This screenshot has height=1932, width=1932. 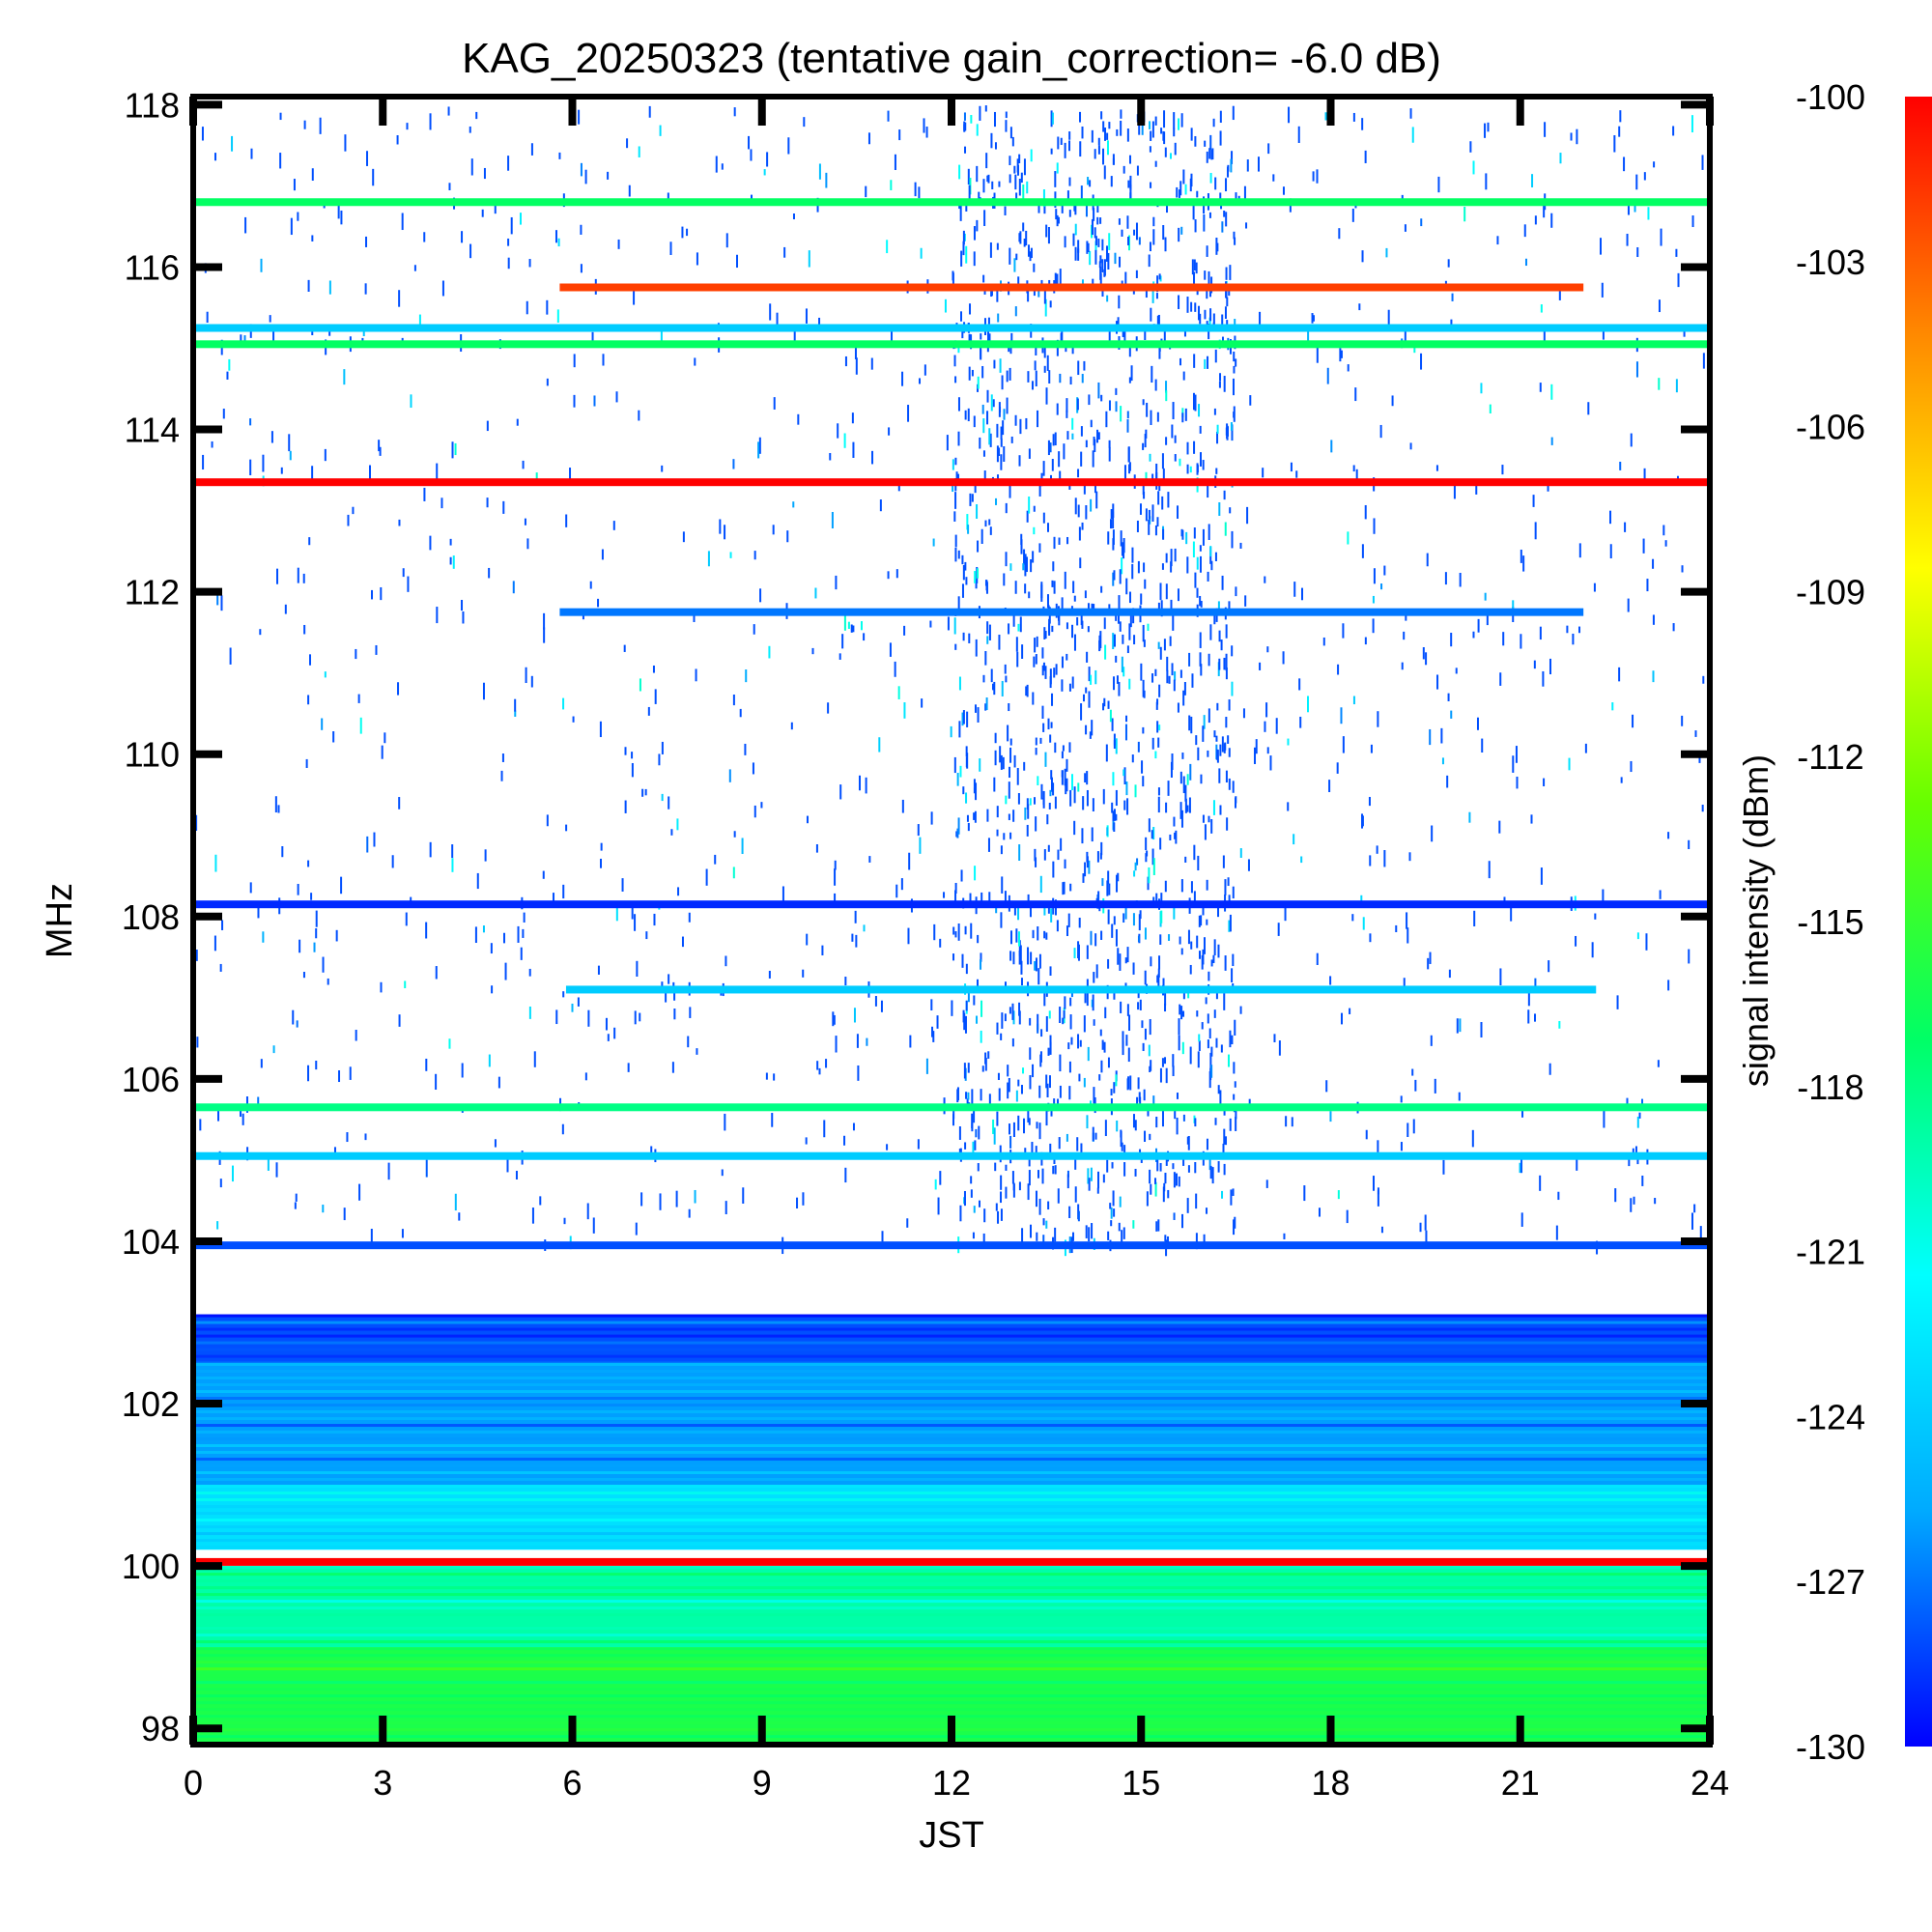 What do you see at coordinates (1830, 97) in the screenshot?
I see `colorbar-tick-label: -100` at bounding box center [1830, 97].